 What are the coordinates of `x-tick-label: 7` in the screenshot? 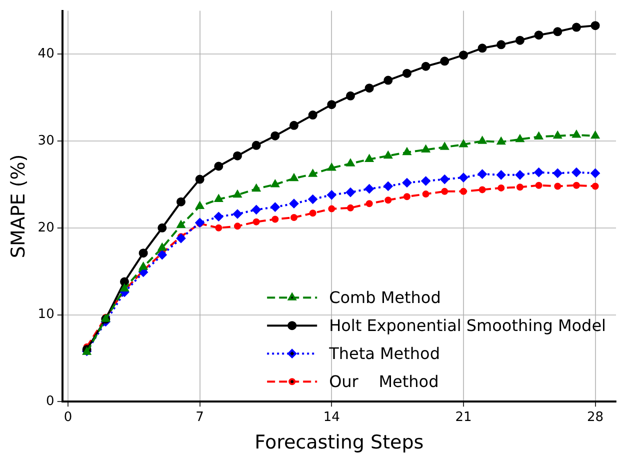 It's located at (200, 417).